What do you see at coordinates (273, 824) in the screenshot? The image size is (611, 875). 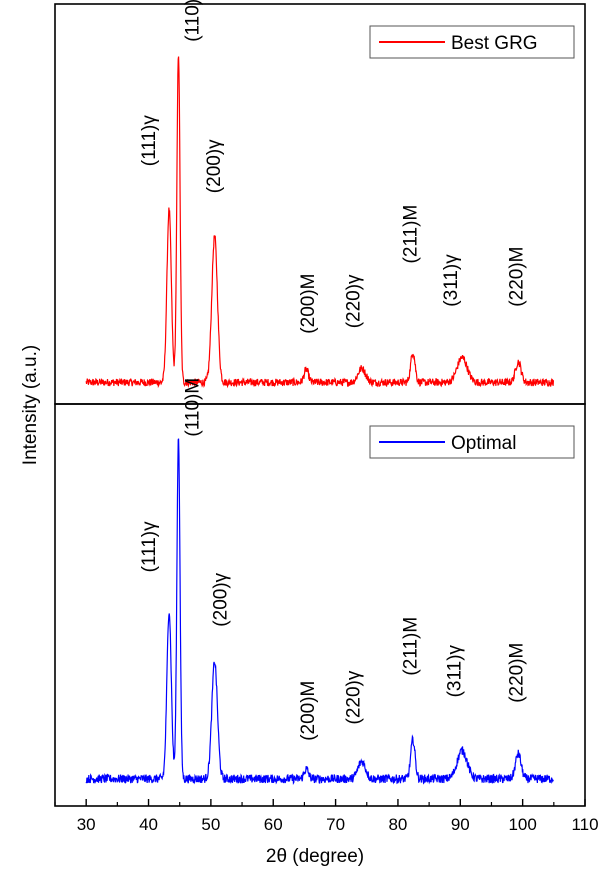 I see `x-tick-label: 60` at bounding box center [273, 824].